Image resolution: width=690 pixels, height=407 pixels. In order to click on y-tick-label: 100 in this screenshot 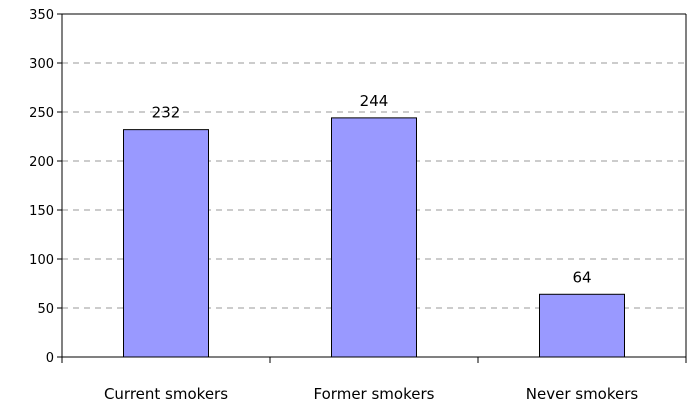, I will do `click(41, 260)`.